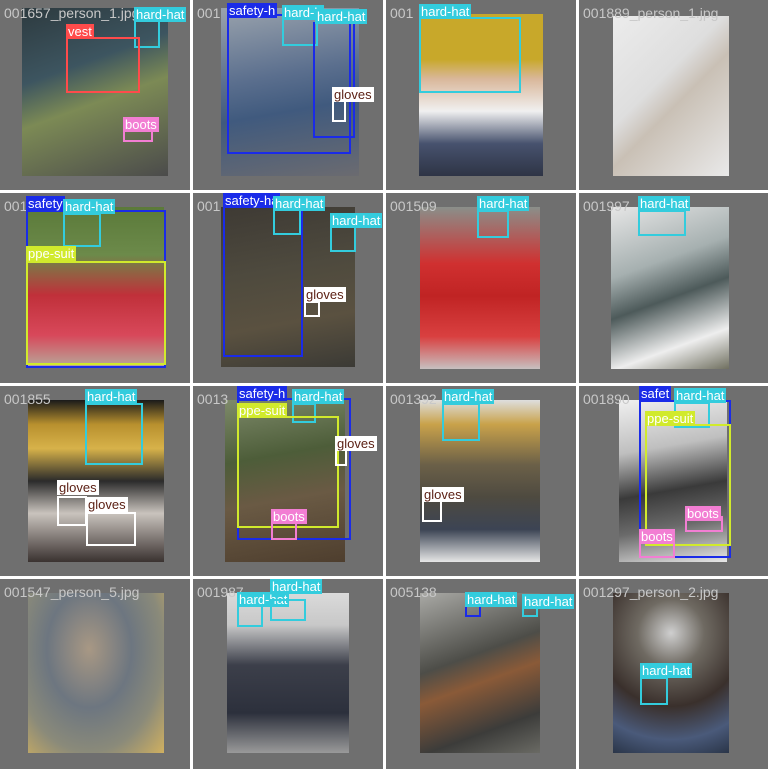 This screenshot has height=769, width=768. I want to click on grid-tile: 001657_person_1.jpg hard-hat vest boots, so click(95, 95).